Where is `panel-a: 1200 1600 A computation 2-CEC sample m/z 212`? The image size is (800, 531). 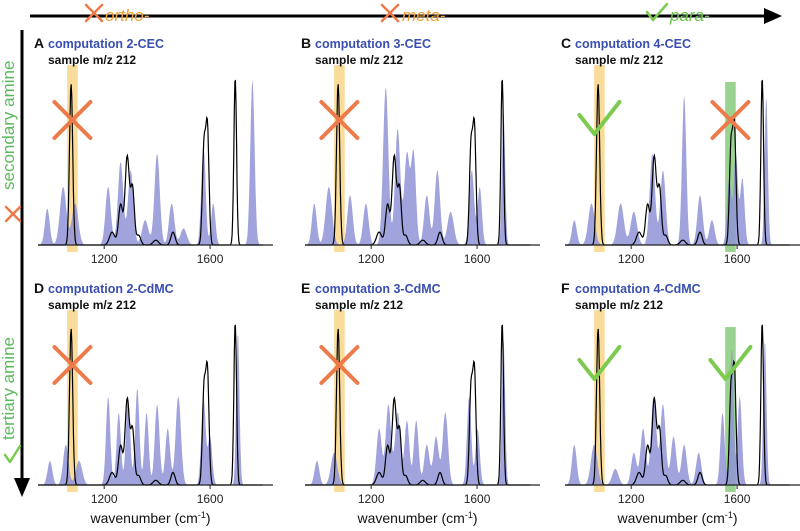
panel-a: 1200 1600 A computation 2-CEC sample m/z 212 is located at coordinates (153, 150).